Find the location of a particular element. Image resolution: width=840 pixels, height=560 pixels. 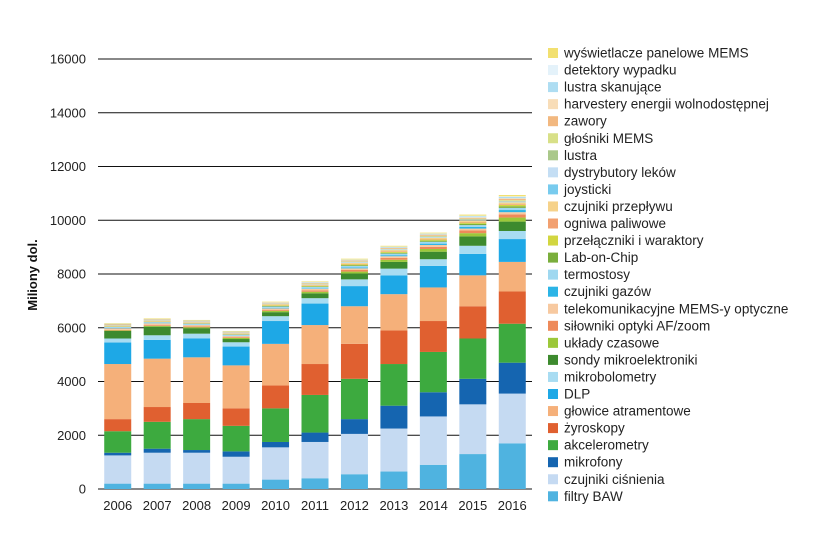

legend-entry: układy czasowe is located at coordinates (611, 342).